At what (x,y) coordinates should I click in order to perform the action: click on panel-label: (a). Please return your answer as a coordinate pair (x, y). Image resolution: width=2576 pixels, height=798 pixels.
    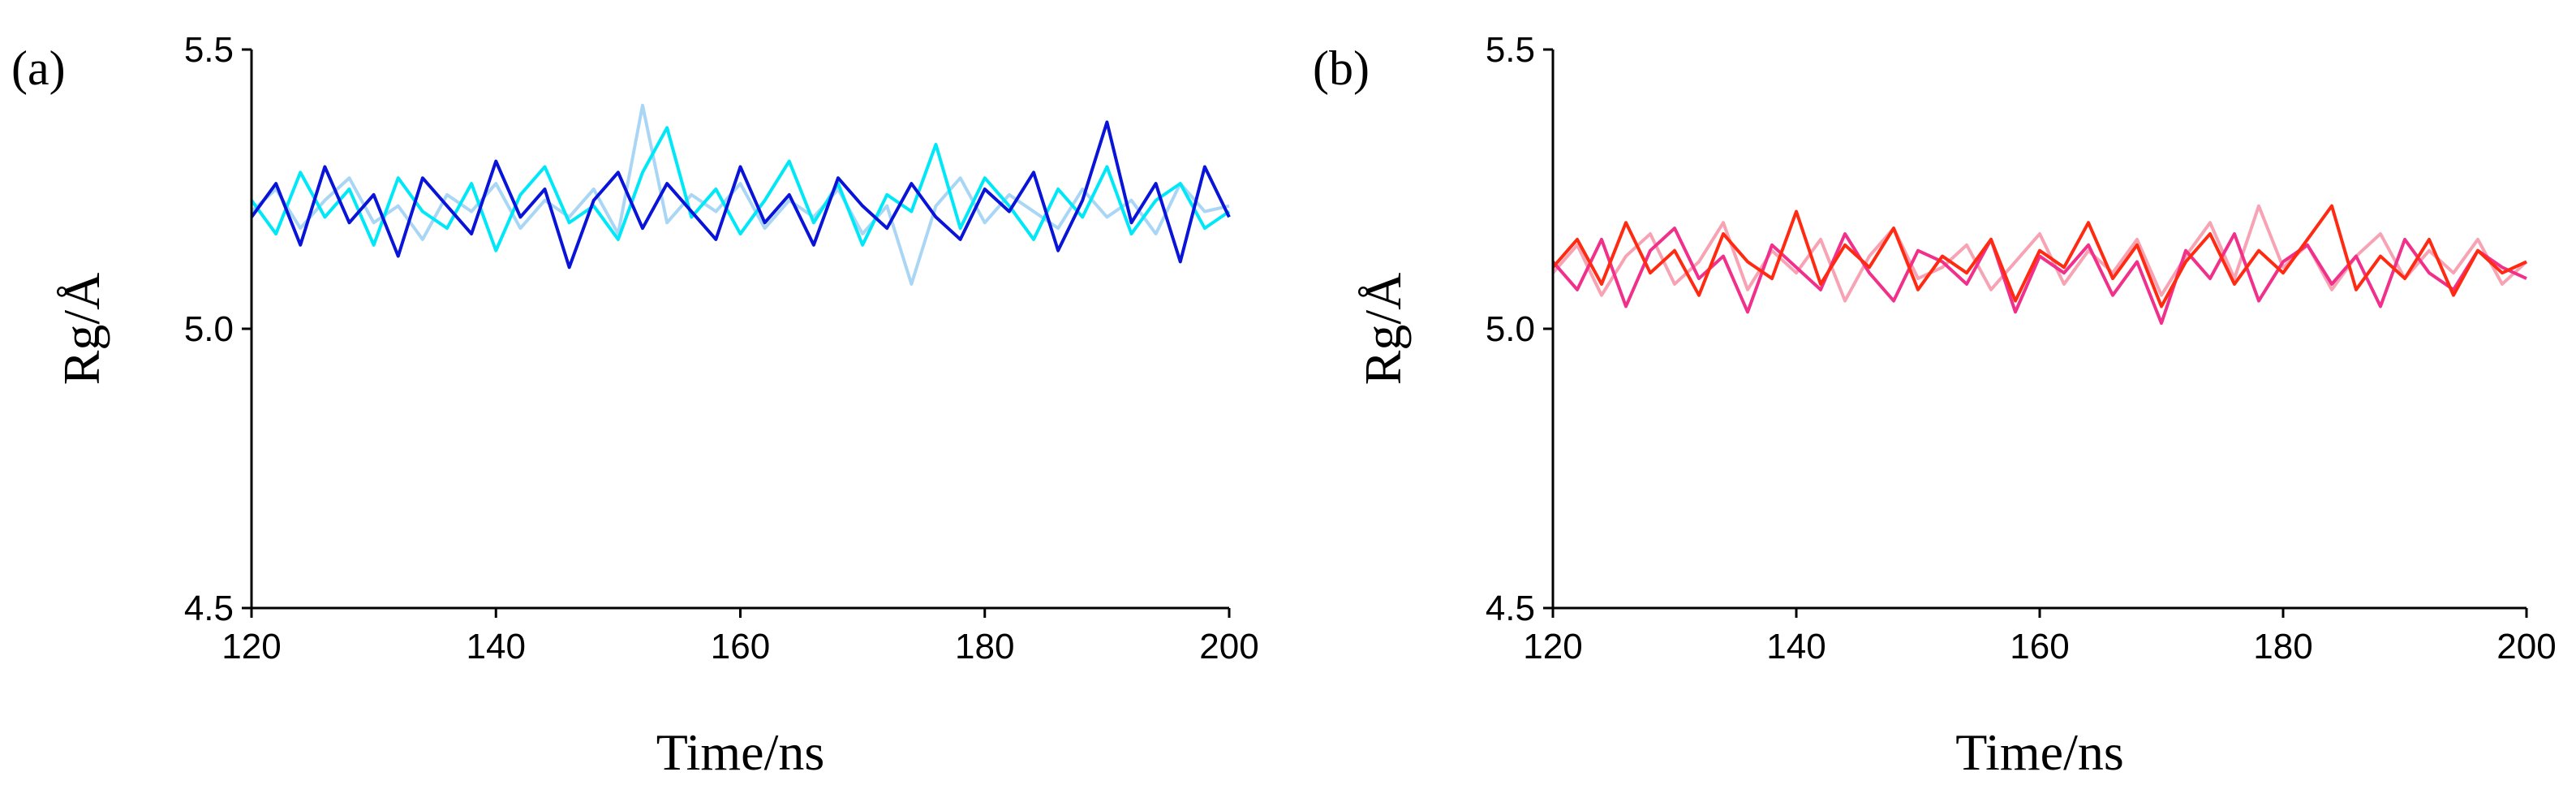
    Looking at the image, I should click on (38, 68).